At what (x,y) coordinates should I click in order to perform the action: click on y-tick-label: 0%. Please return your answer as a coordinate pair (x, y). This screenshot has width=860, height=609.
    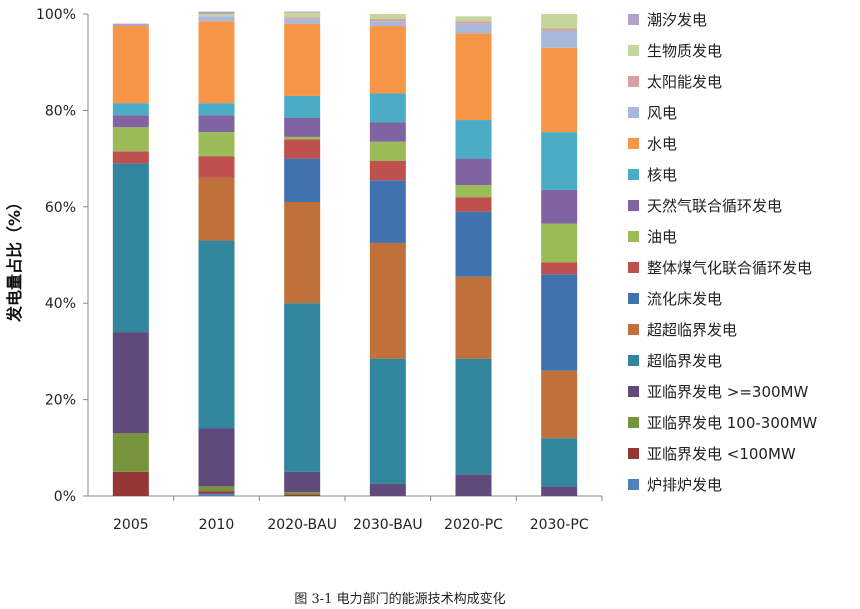
    Looking at the image, I should click on (65, 497).